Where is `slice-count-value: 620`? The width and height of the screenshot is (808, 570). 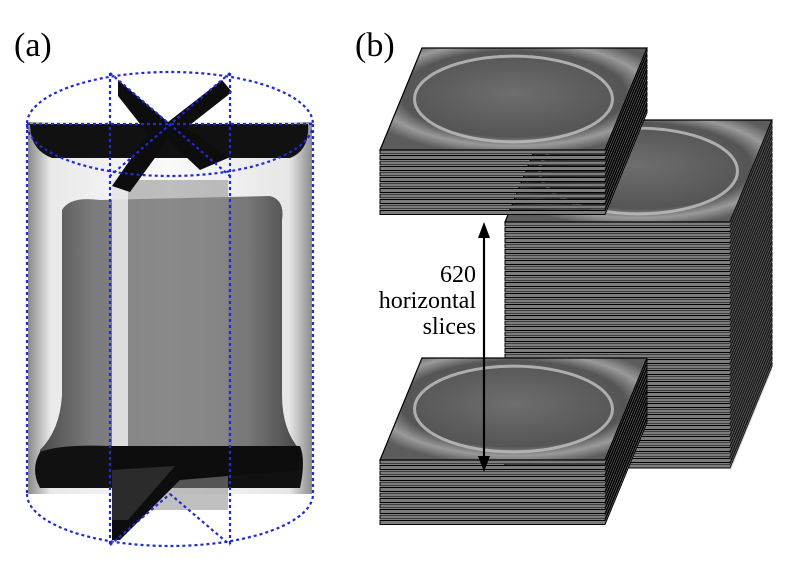
slice-count-value: 620 is located at coordinates (458, 275).